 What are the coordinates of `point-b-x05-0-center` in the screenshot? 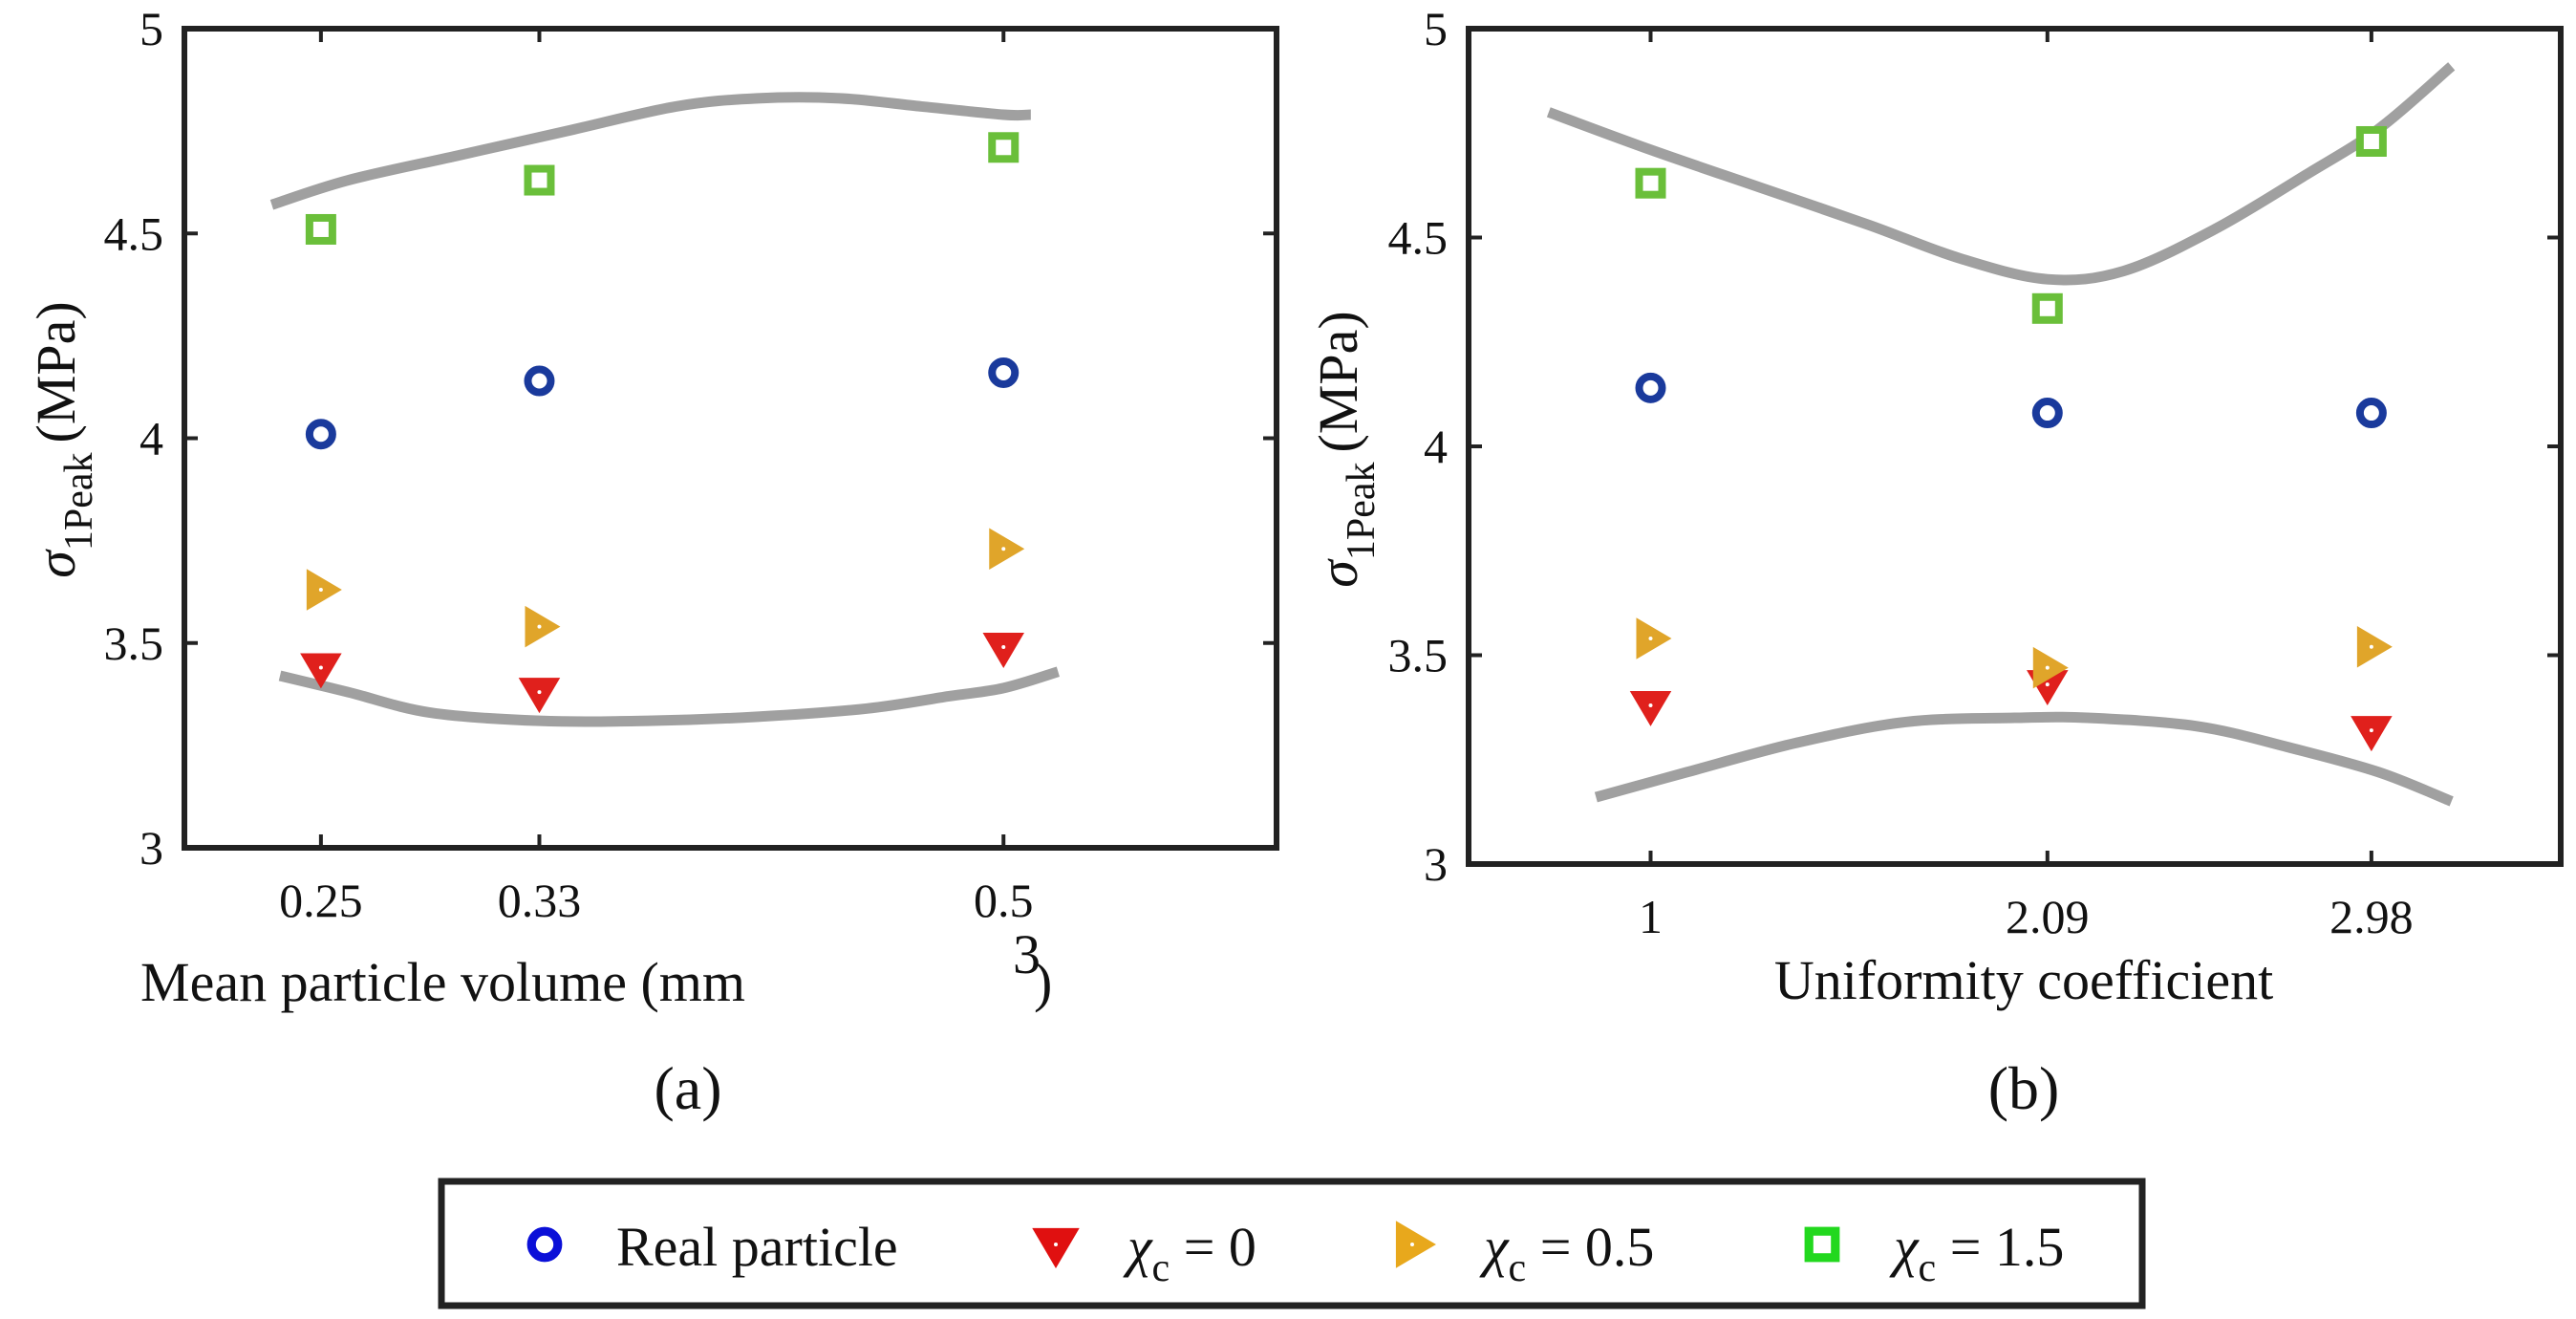 It's located at (1650, 639).